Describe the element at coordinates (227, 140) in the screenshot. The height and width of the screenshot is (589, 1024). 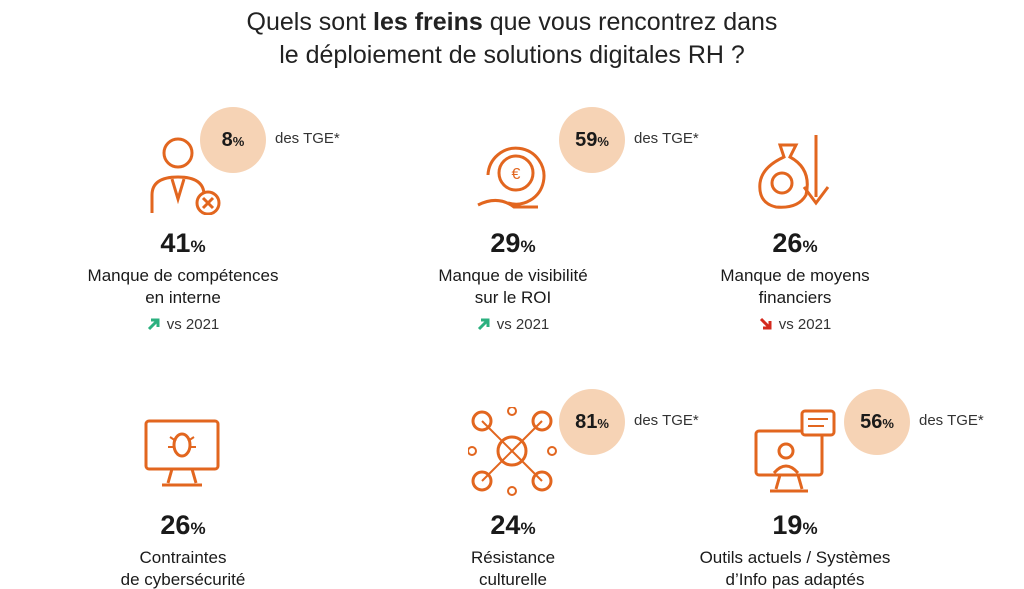
I see `badge-value: 8` at that location.